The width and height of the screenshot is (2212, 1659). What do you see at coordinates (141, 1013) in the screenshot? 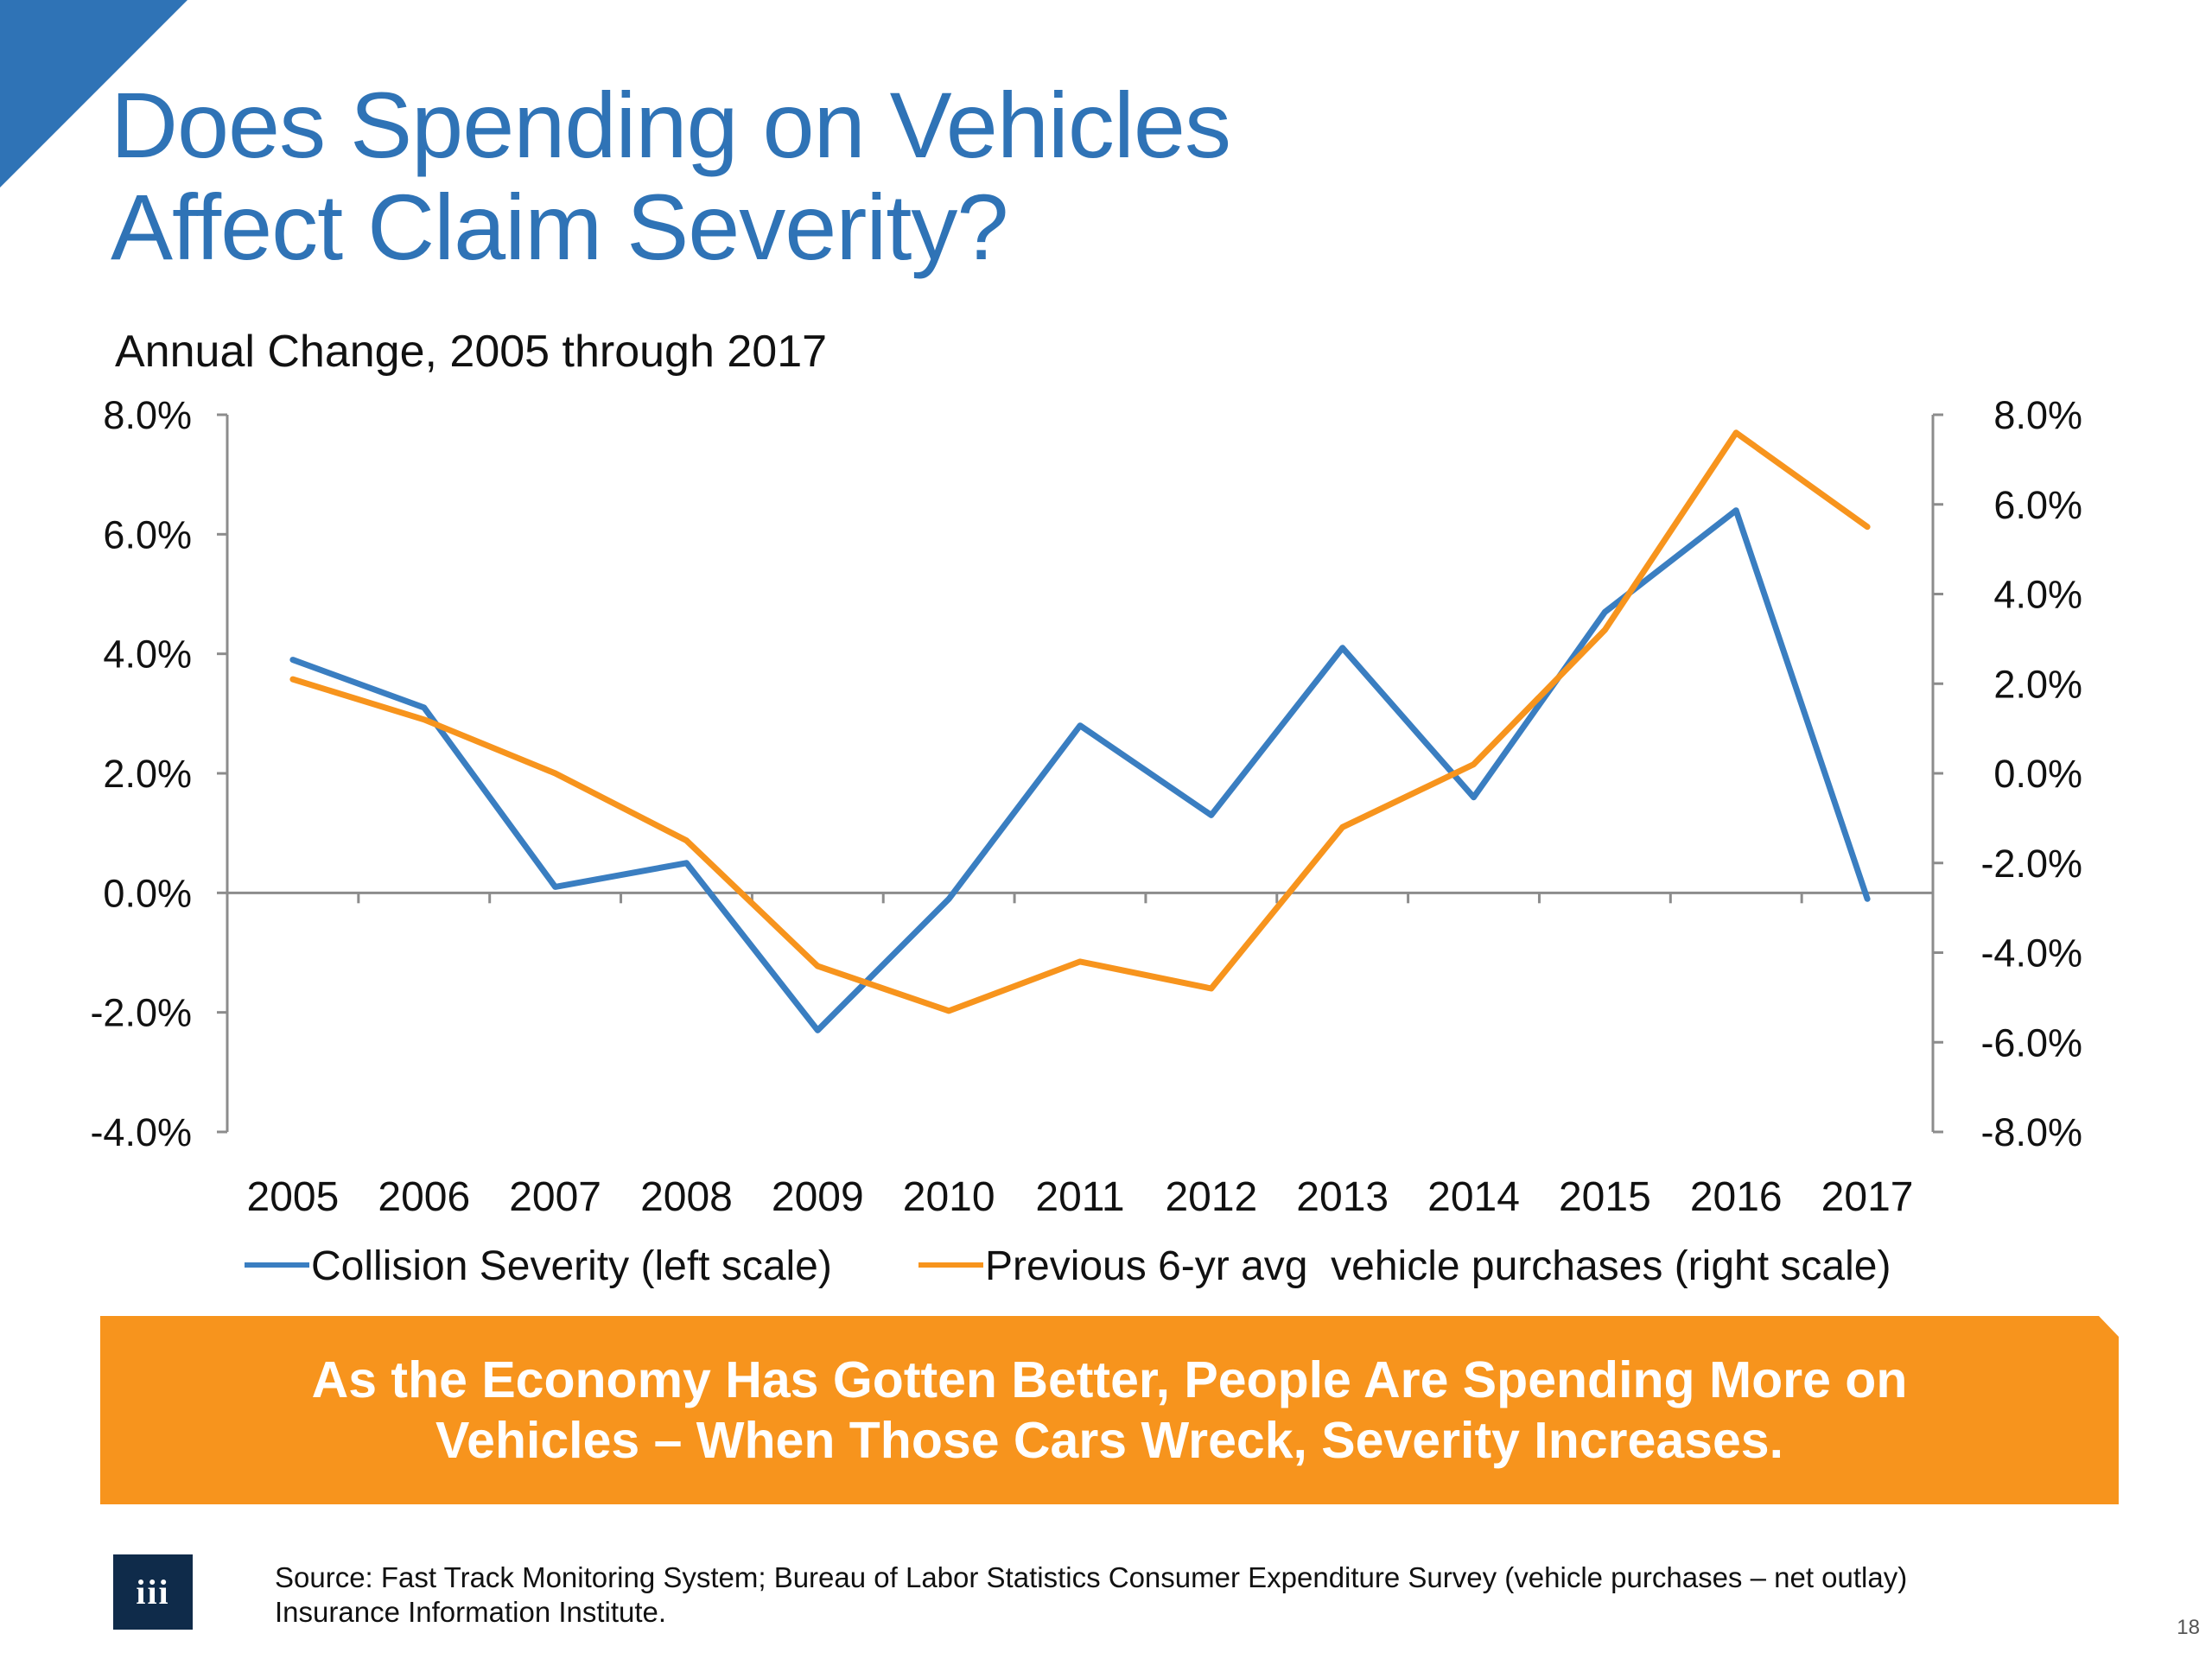
I see `left-axis-tick-label: -2.0%` at bounding box center [141, 1013].